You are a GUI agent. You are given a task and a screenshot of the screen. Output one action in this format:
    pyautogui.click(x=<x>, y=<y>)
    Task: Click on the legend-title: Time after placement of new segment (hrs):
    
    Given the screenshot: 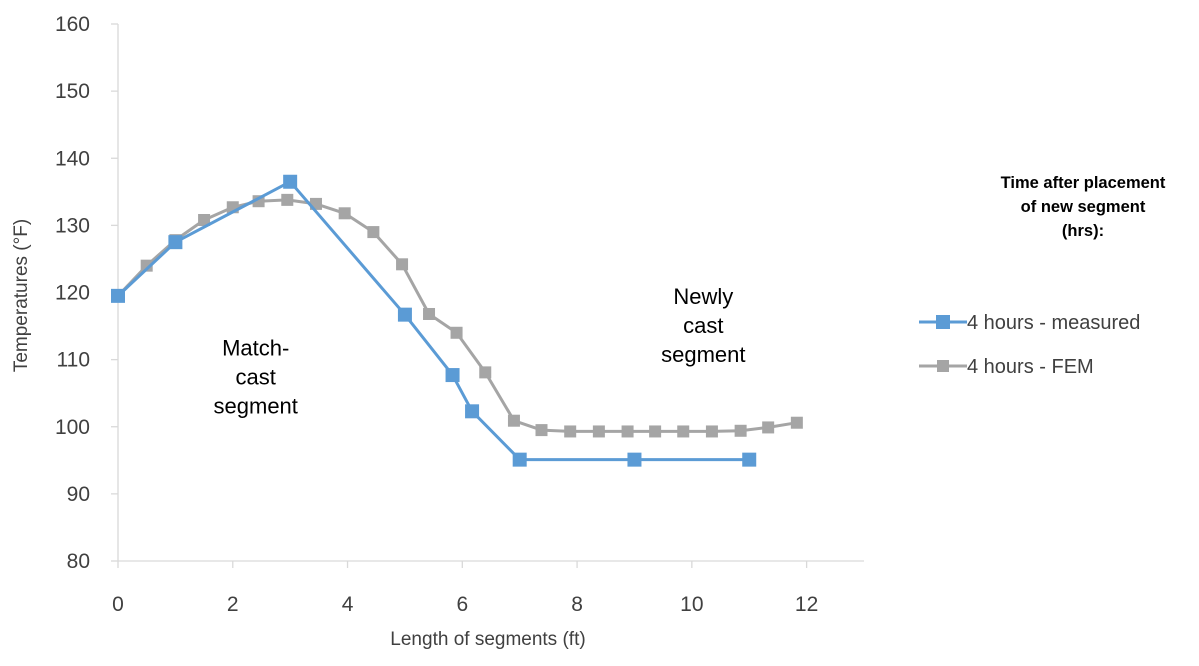 What is the action you would take?
    pyautogui.click(x=1083, y=207)
    